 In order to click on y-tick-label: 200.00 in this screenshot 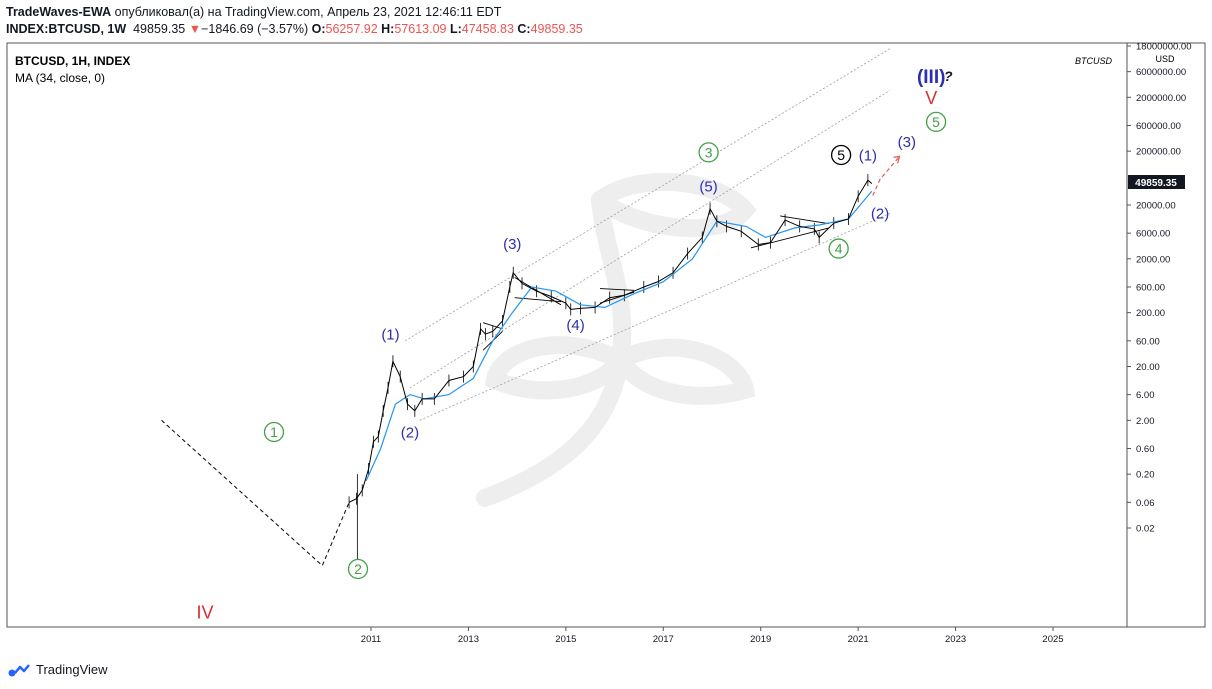, I will do `click(1150, 313)`.